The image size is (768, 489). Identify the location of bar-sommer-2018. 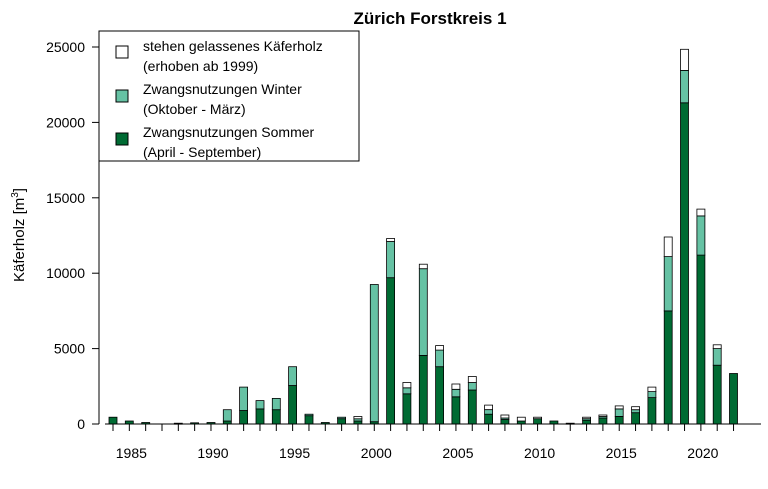
(668, 367).